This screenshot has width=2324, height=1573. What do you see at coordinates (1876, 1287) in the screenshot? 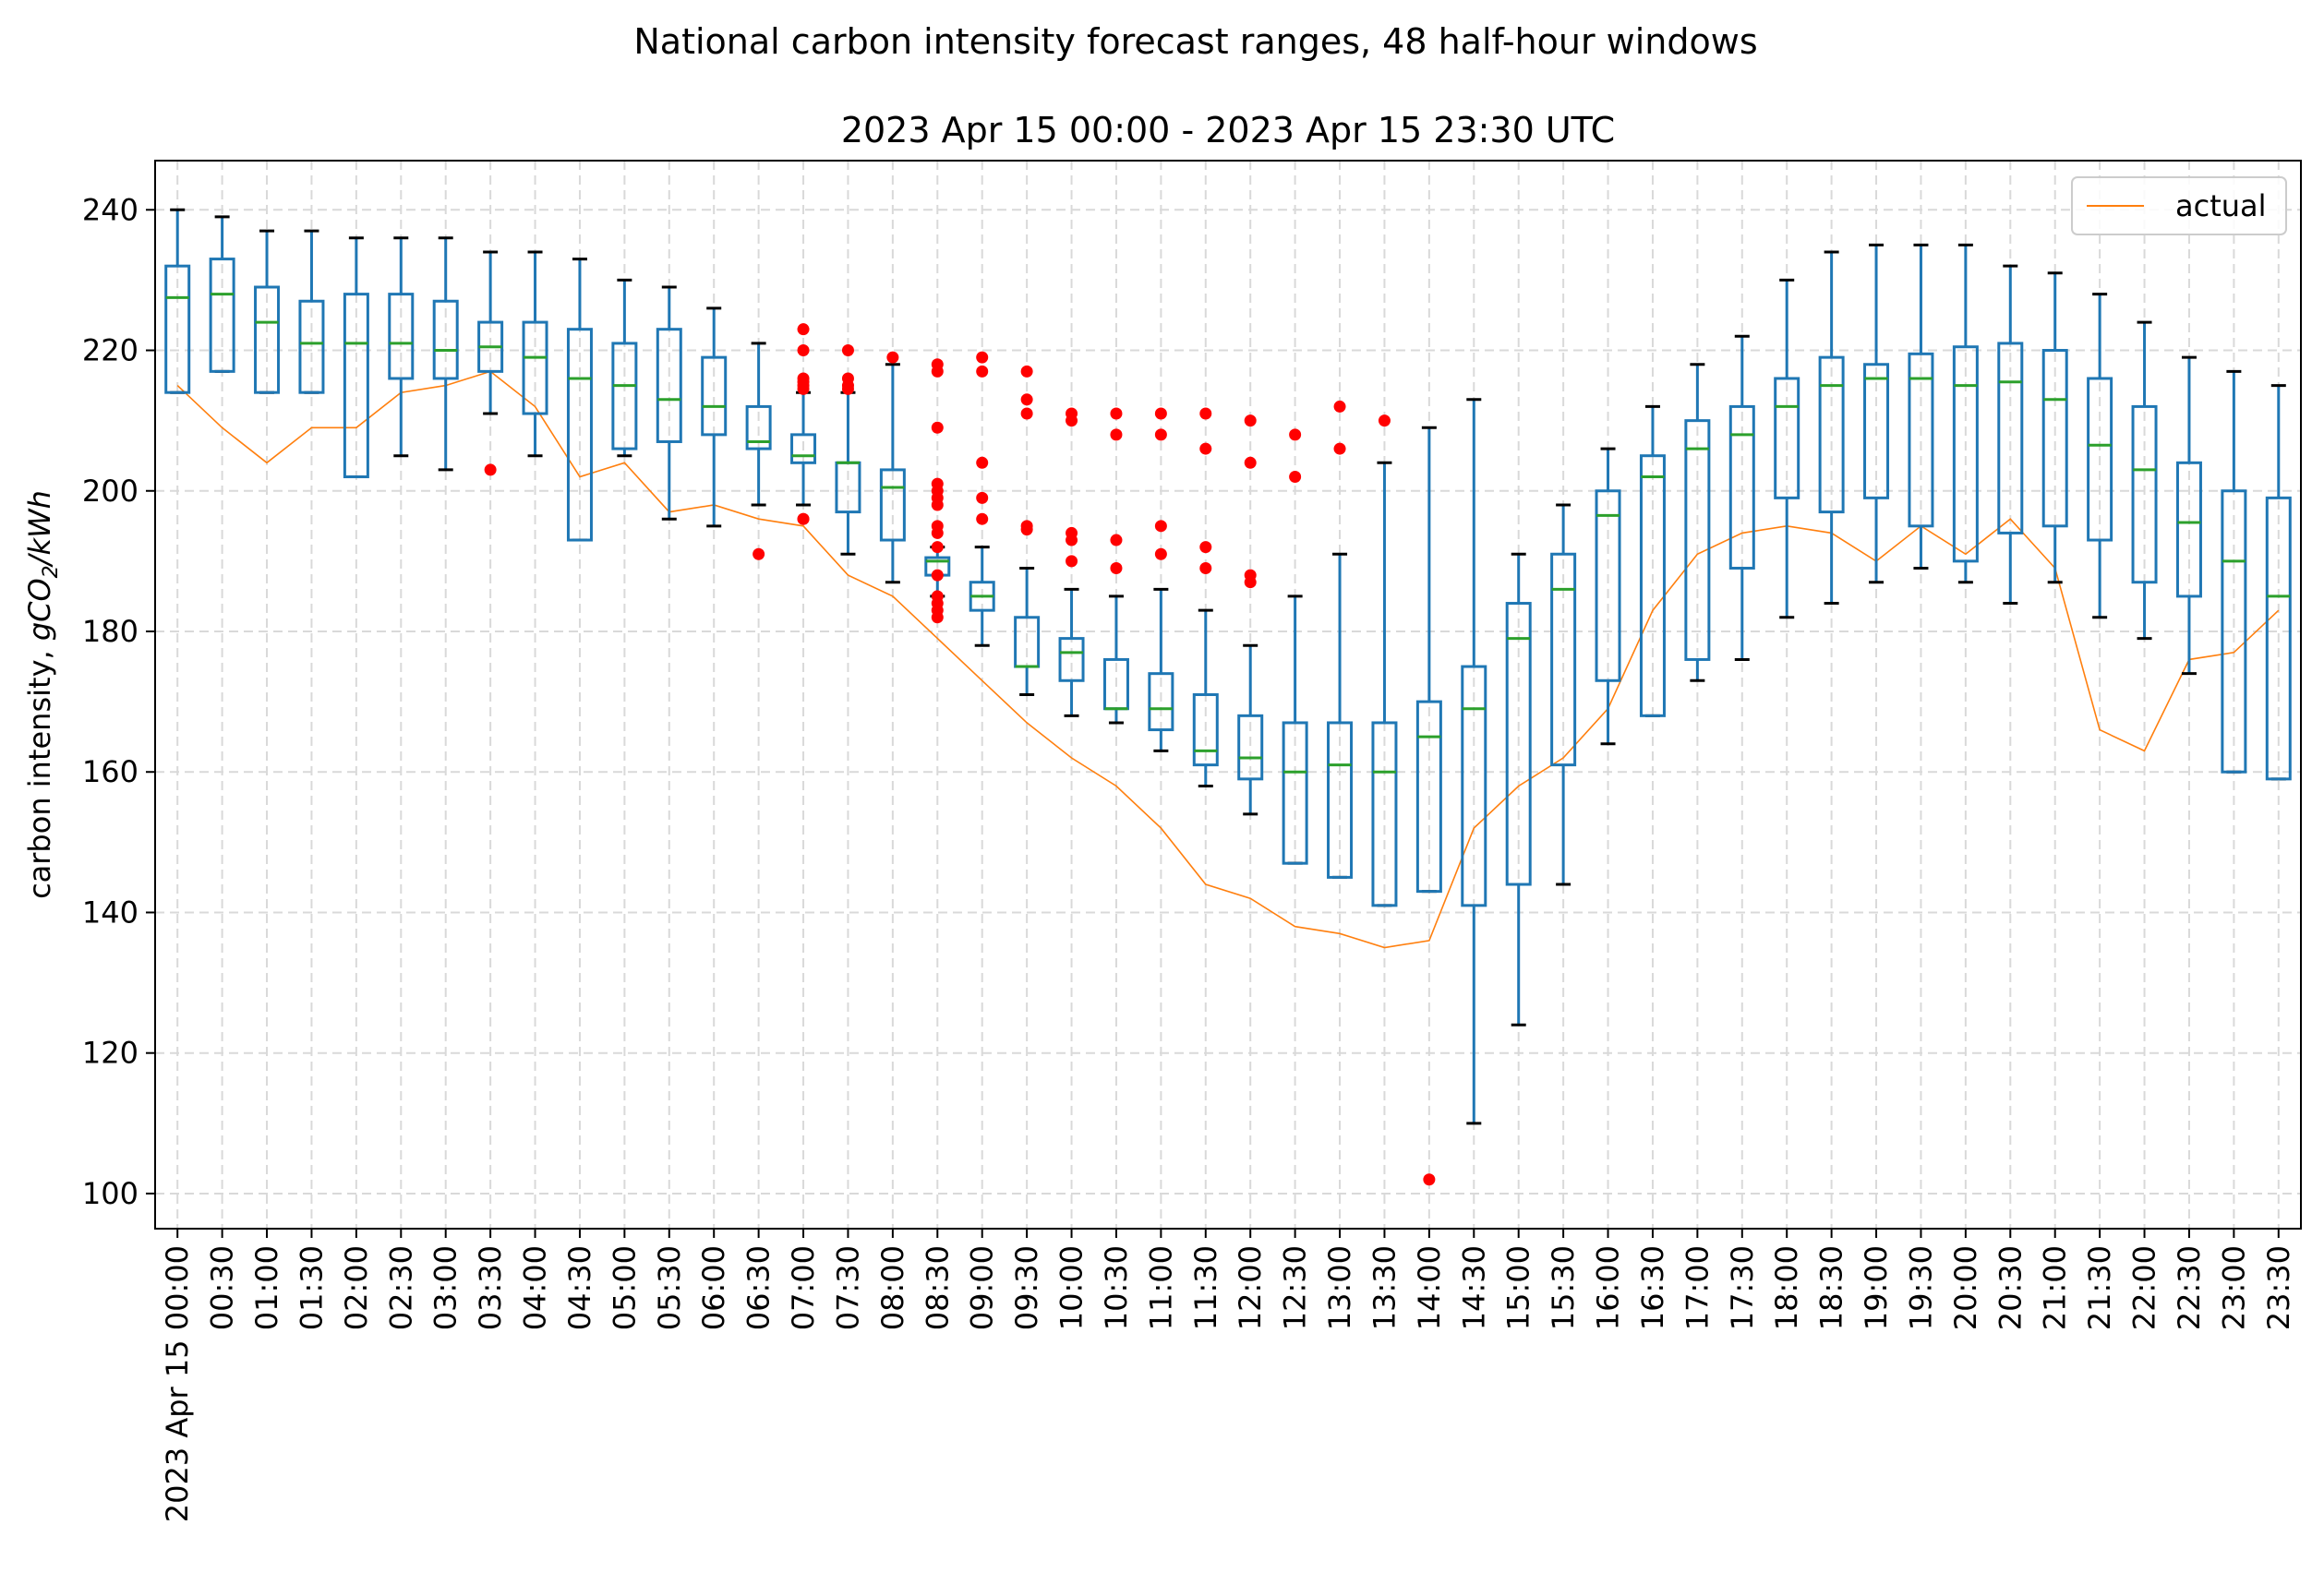
I see `x-tick-label: 19:00` at bounding box center [1876, 1287].